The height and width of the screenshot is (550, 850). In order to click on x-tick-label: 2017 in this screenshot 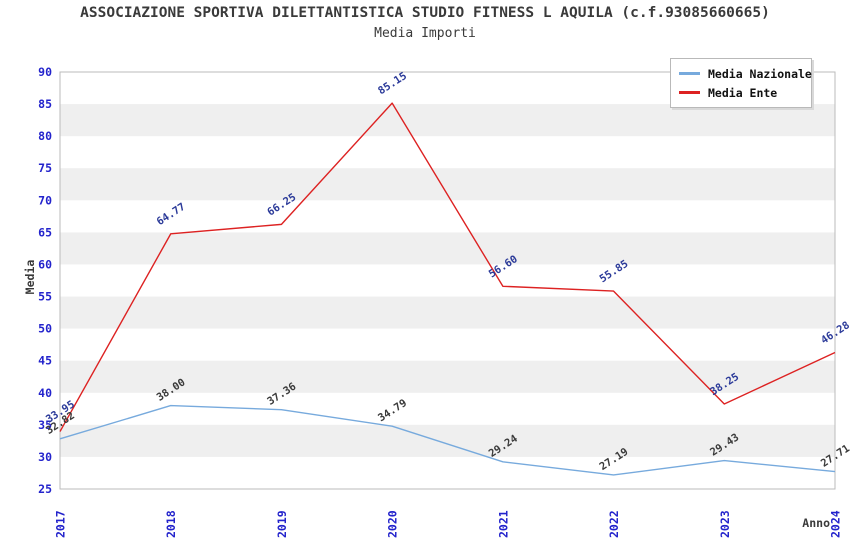, I will do `click(61, 524)`.